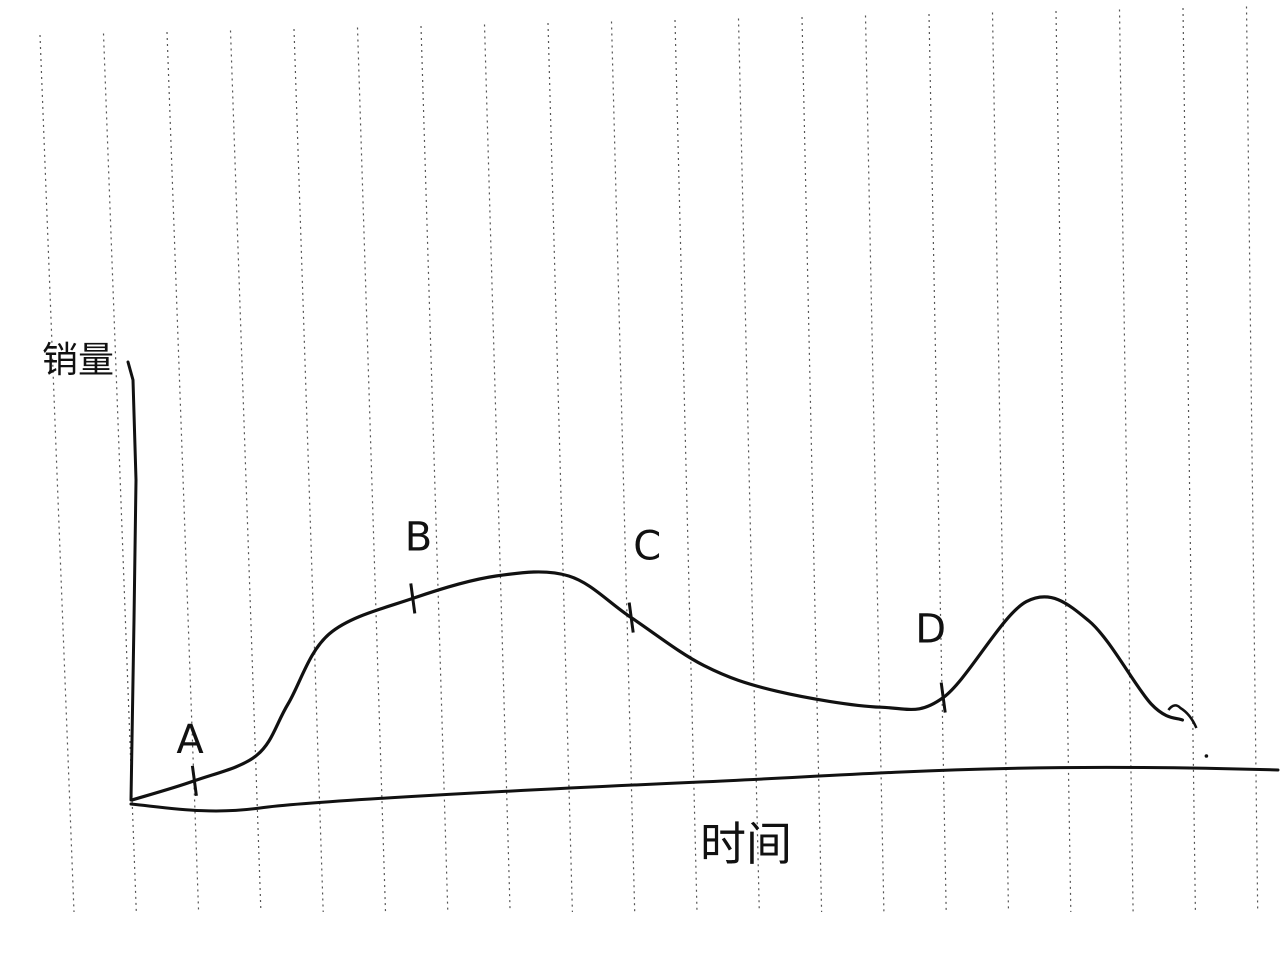 The height and width of the screenshot is (960, 1280). I want to click on marker-tick-d, so click(943, 697).